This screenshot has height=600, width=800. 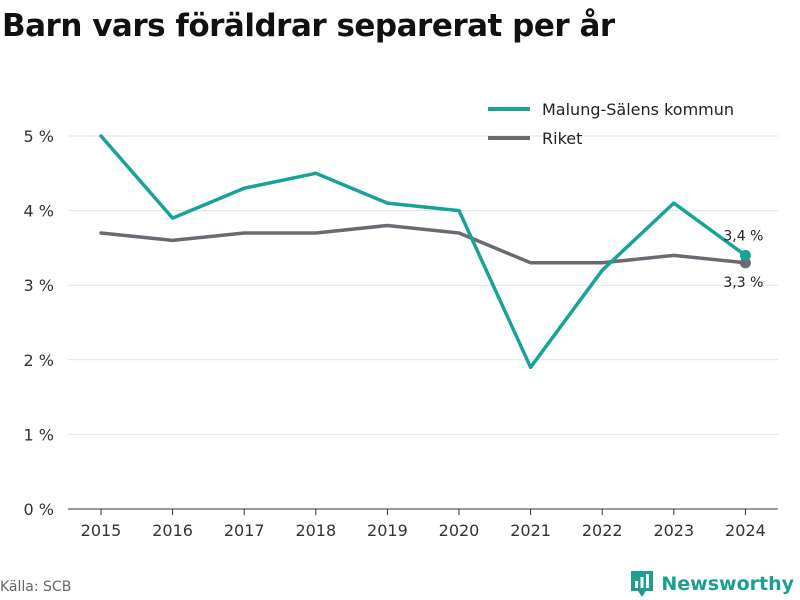 What do you see at coordinates (611, 124) in the screenshot?
I see `legend: Malung-Sälens kommun Riket` at bounding box center [611, 124].